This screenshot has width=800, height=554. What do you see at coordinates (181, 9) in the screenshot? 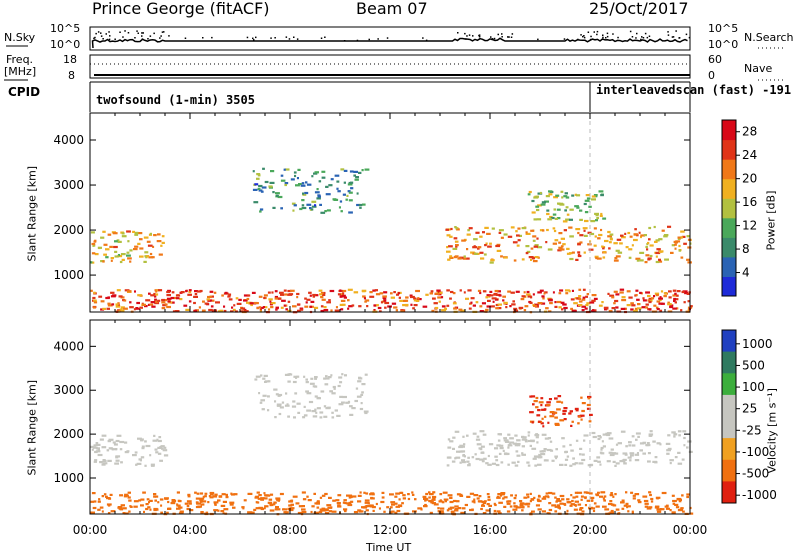
I see `station-title: Prince George (fitACF)` at bounding box center [181, 9].